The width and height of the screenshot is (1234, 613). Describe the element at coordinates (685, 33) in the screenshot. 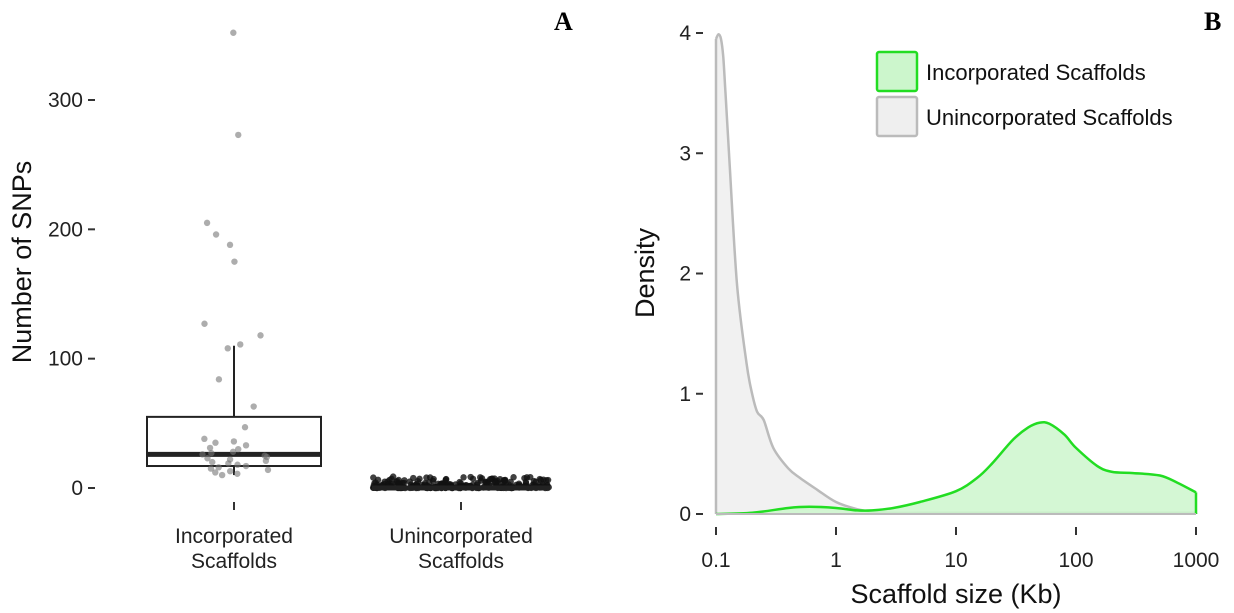

I see `panel-b-y-tick-label: 4` at that location.